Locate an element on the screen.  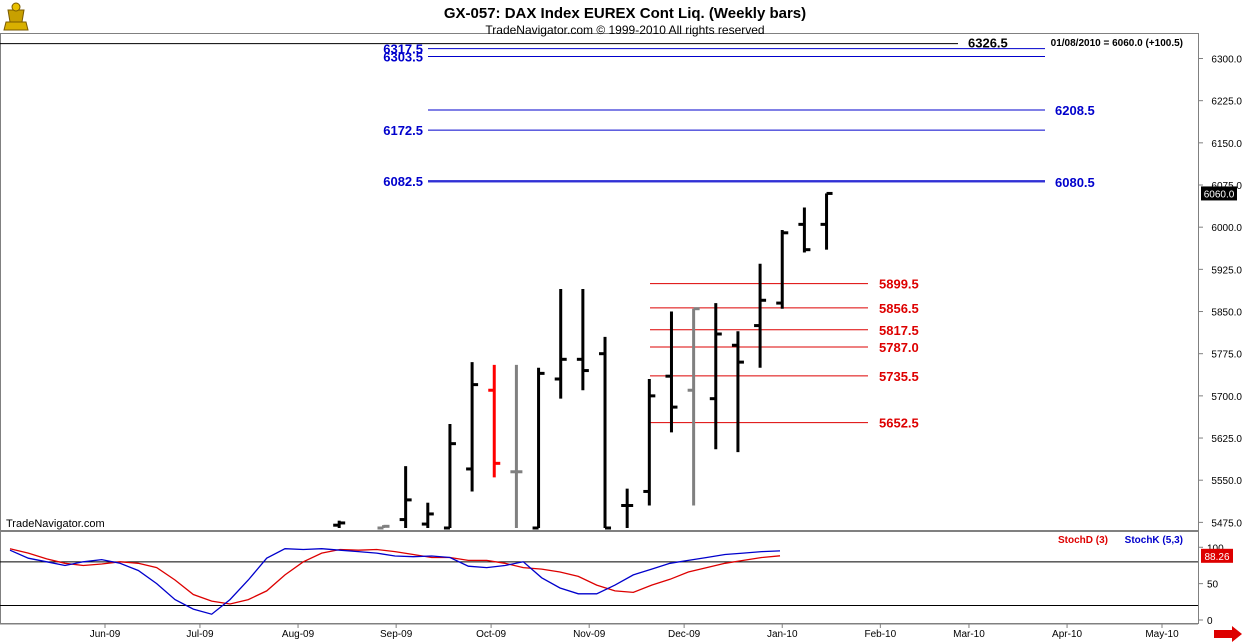
legend-stochk: StochK (5,3) is located at coordinates (1154, 540).